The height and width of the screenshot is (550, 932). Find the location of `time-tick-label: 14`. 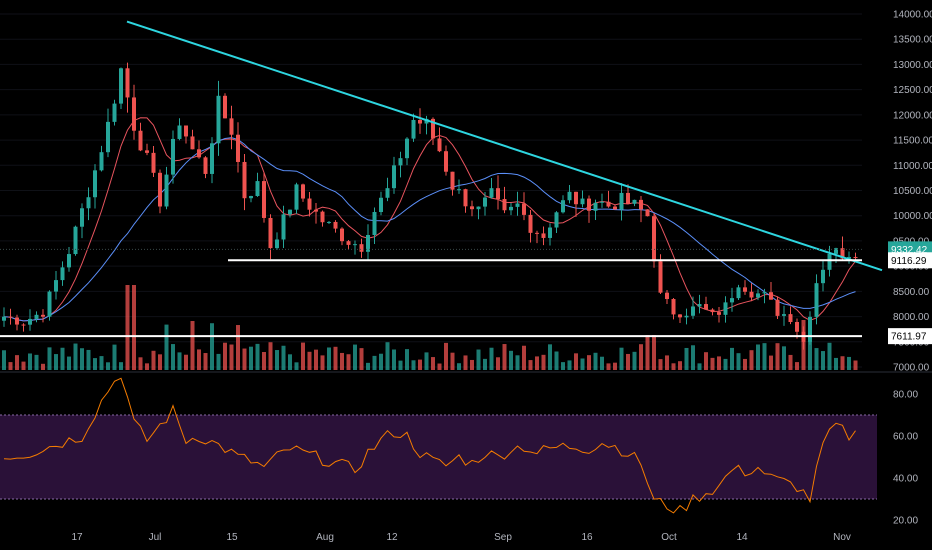

time-tick-label: 14 is located at coordinates (742, 537).